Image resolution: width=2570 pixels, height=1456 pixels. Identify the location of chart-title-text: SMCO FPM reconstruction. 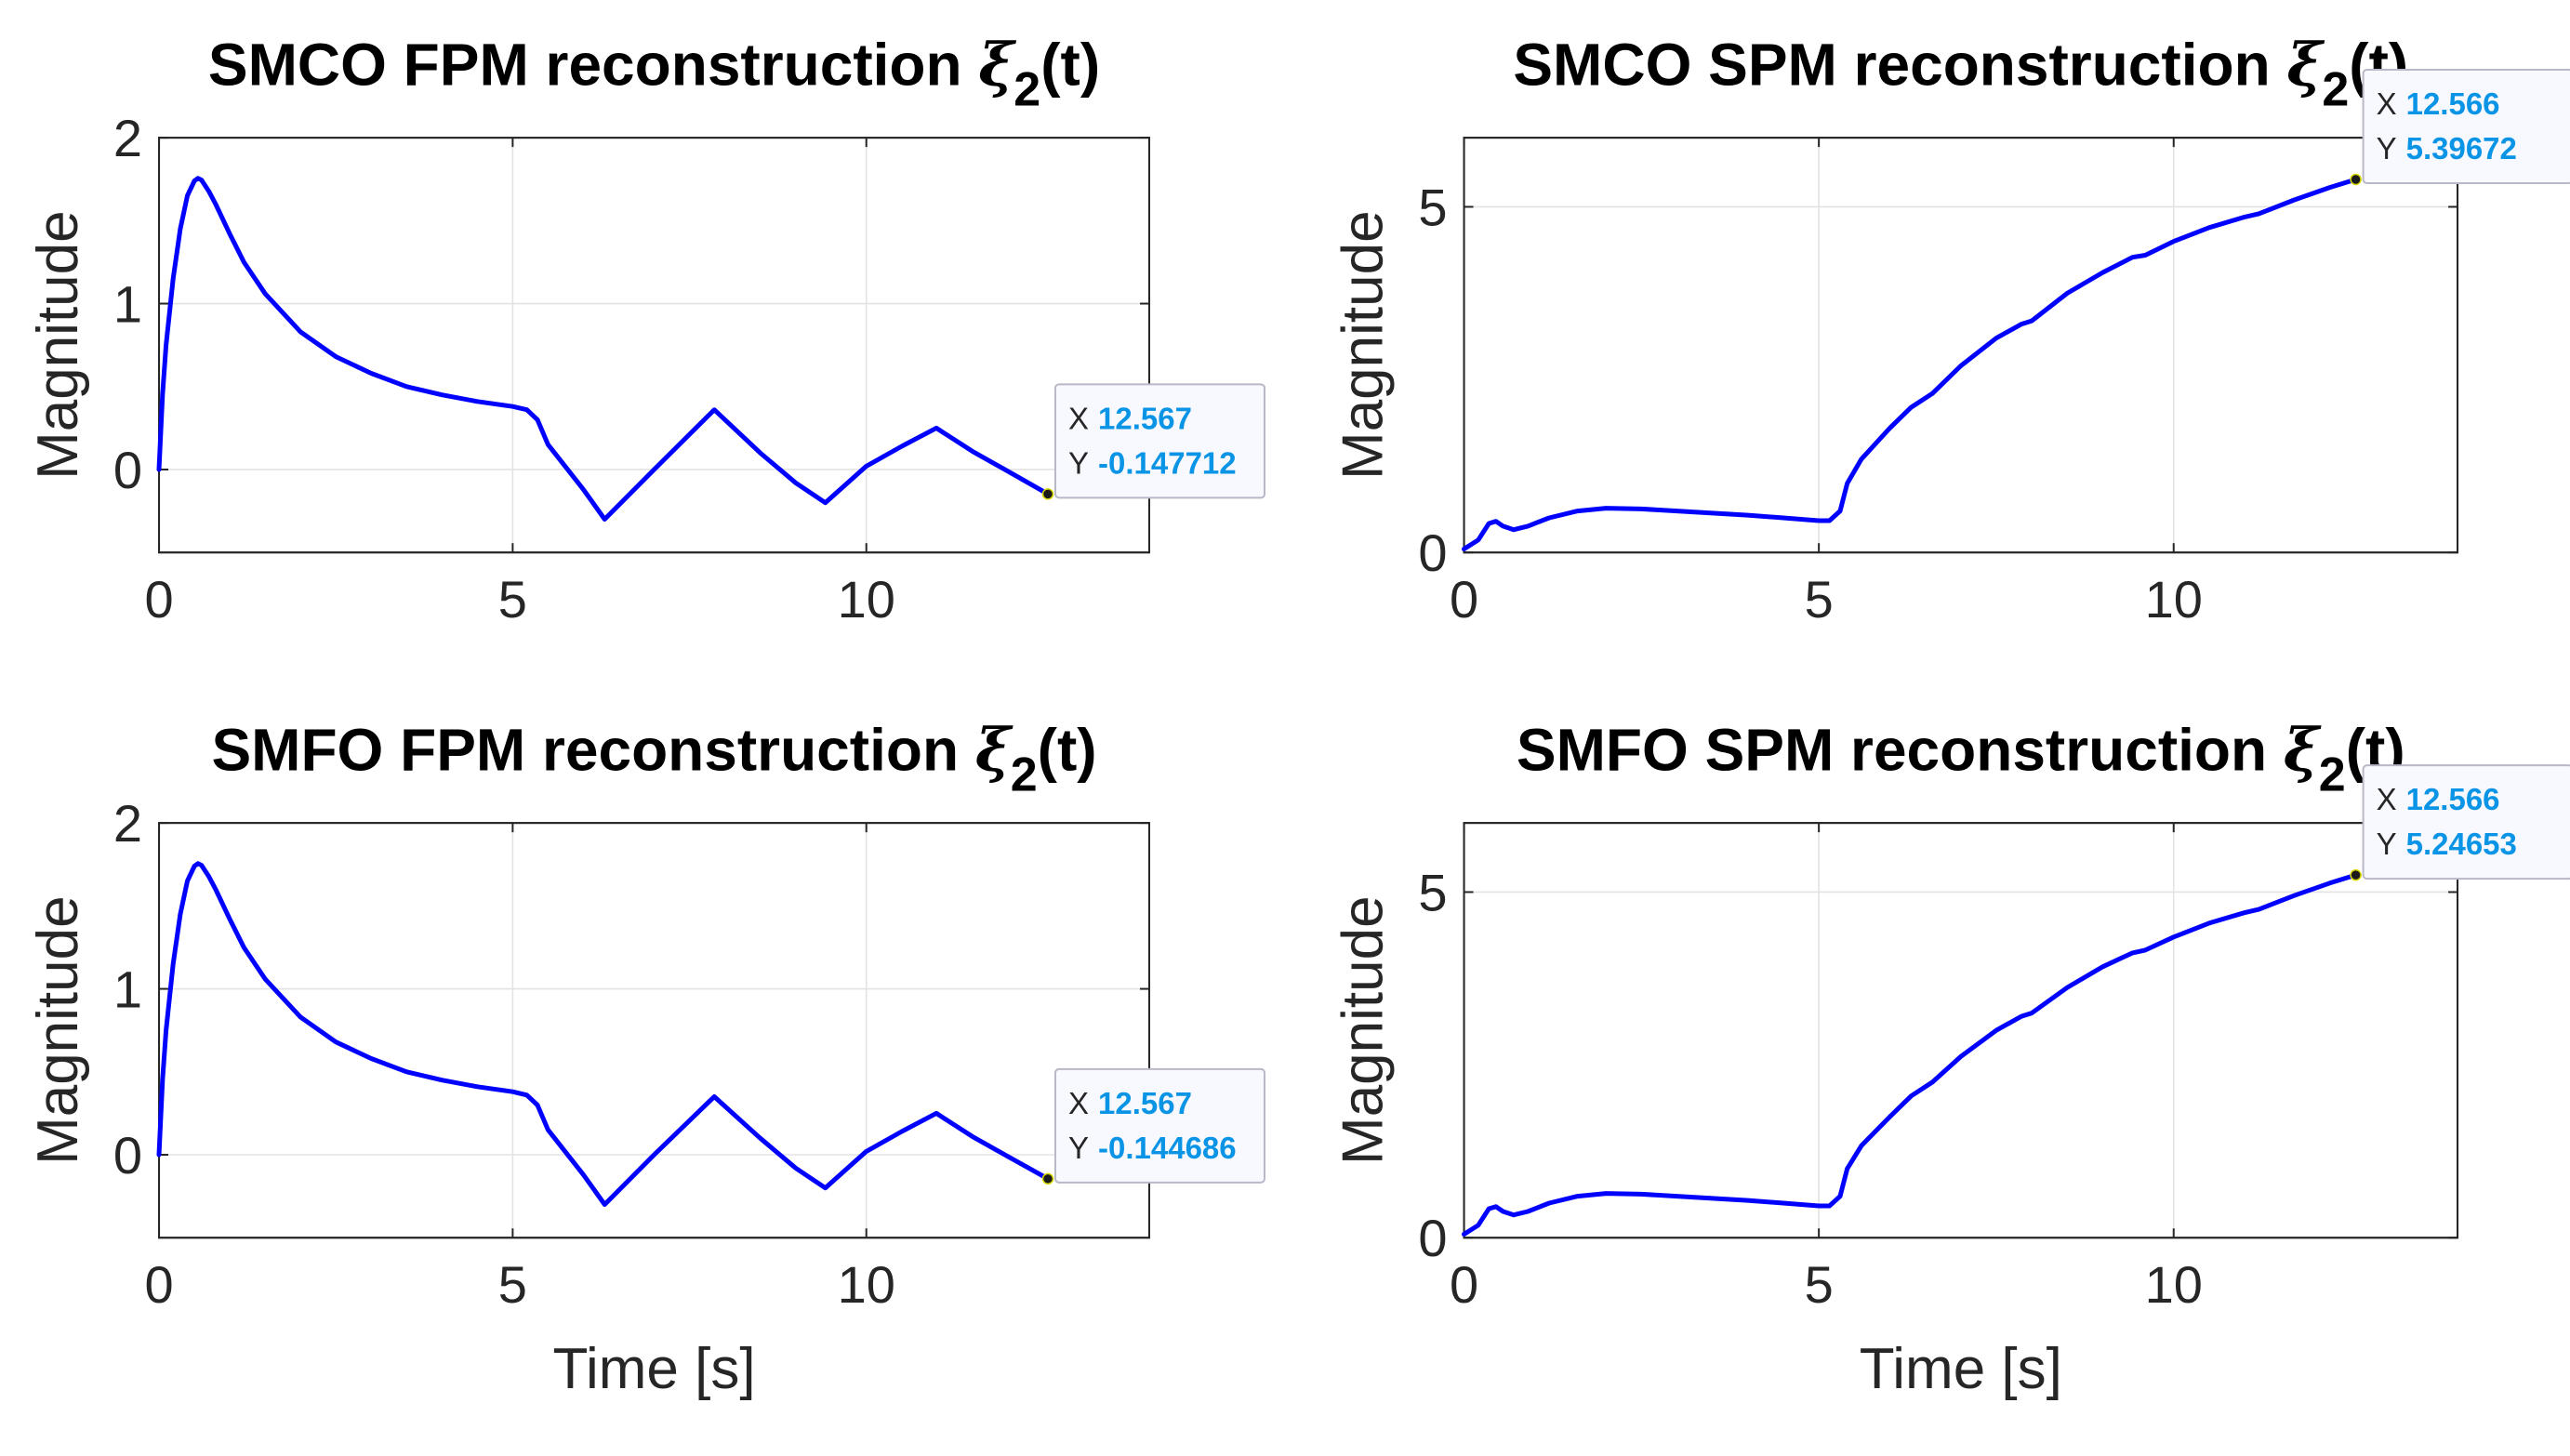
(585, 65).